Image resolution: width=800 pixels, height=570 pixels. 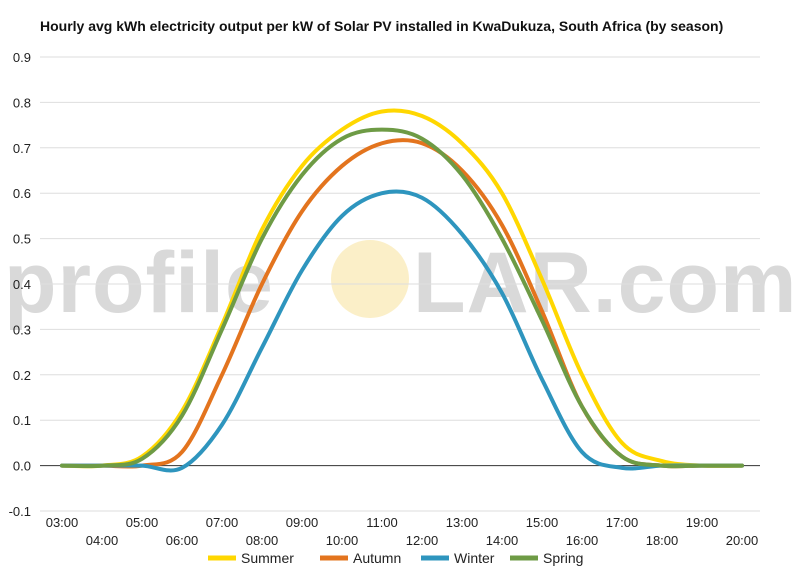 What do you see at coordinates (102, 540) in the screenshot?
I see `x-tick-label: 04:00` at bounding box center [102, 540].